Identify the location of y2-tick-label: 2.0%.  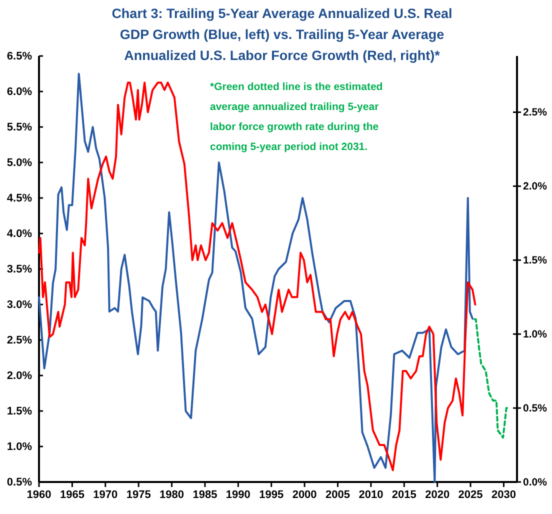
(535, 186).